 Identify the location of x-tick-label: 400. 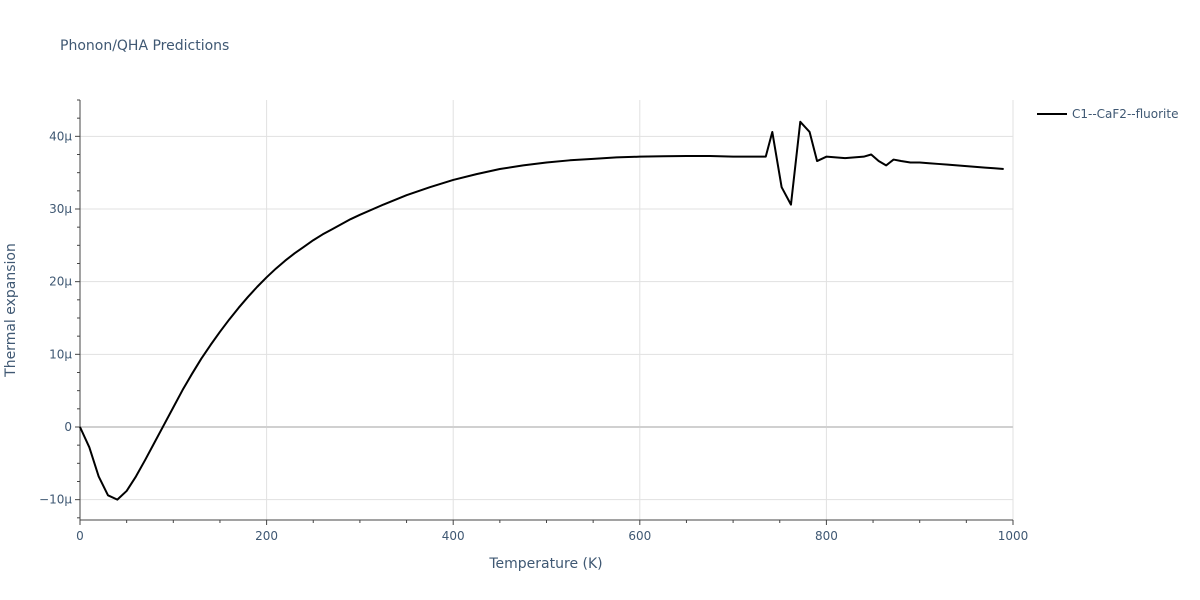
(453, 536).